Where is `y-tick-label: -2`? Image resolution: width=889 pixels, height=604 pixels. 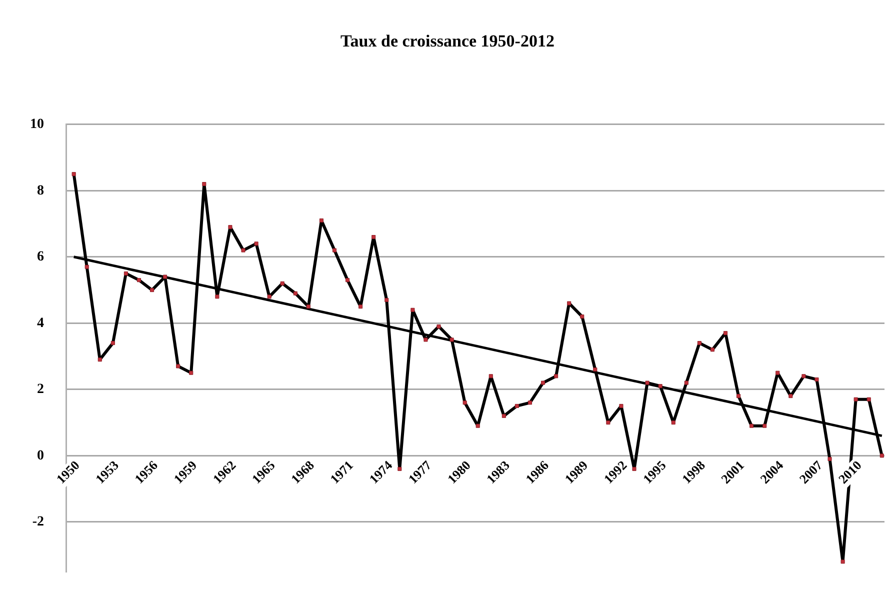
y-tick-label: -2 is located at coordinates (38, 522).